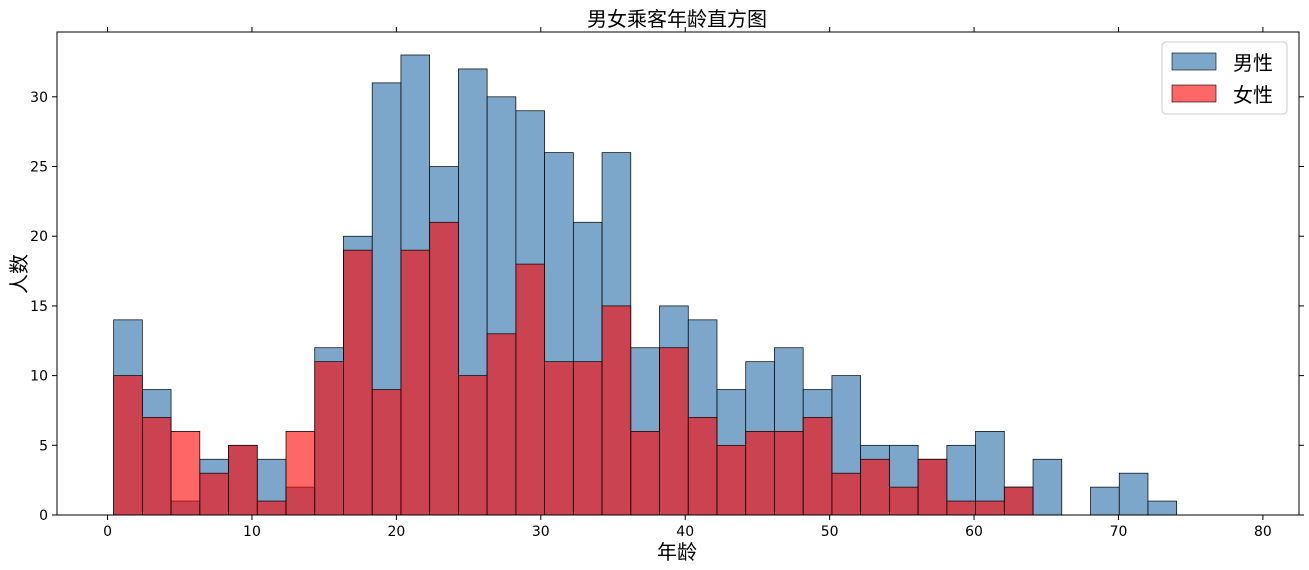 The height and width of the screenshot is (570, 1309). What do you see at coordinates (39, 377) in the screenshot?
I see `y-tick-label-10: 10` at bounding box center [39, 377].